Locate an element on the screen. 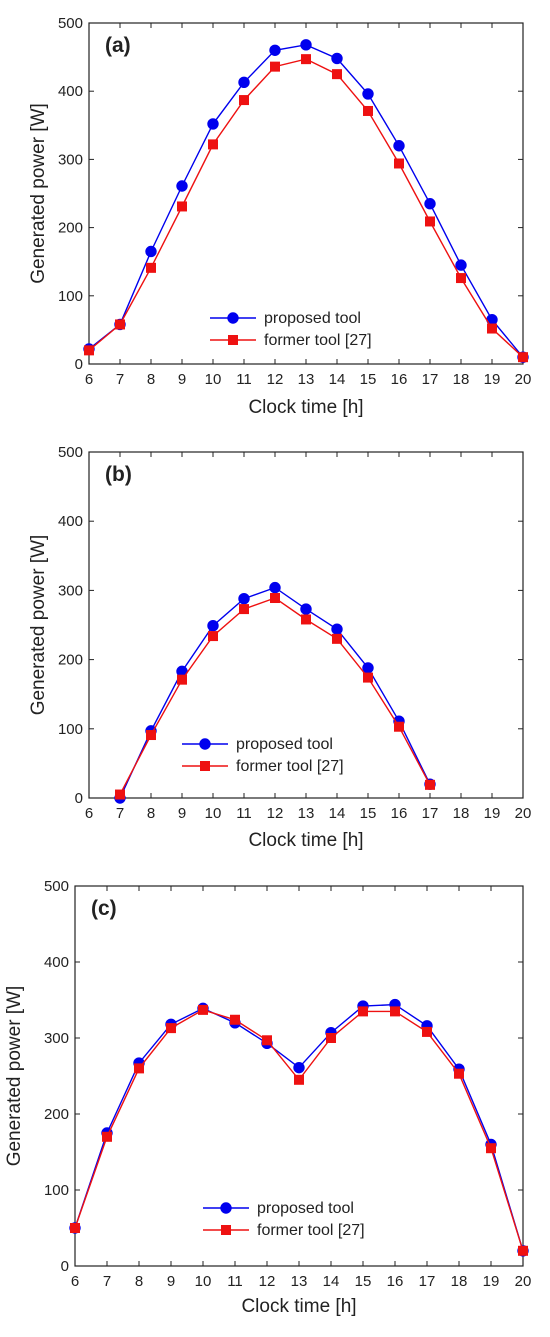 This screenshot has width=550, height=1337. x-tick-label-b: 13 is located at coordinates (306, 813).